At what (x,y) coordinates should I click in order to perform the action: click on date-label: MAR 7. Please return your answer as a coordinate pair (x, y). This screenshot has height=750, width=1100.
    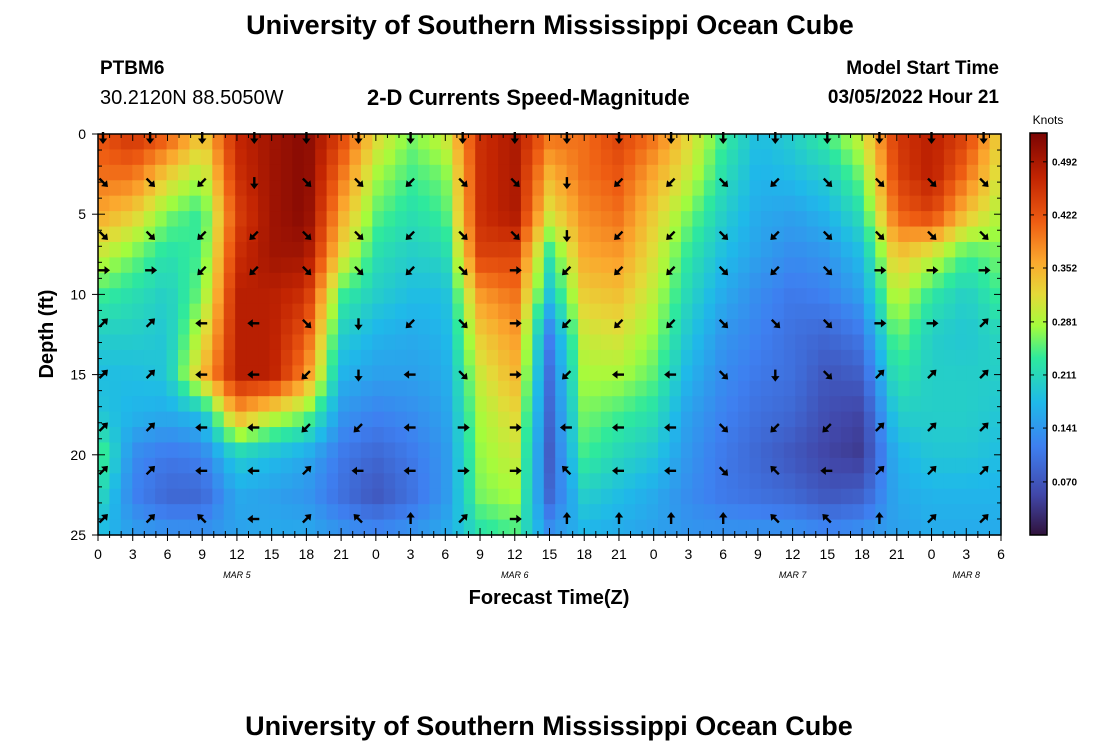
    Looking at the image, I should click on (793, 575).